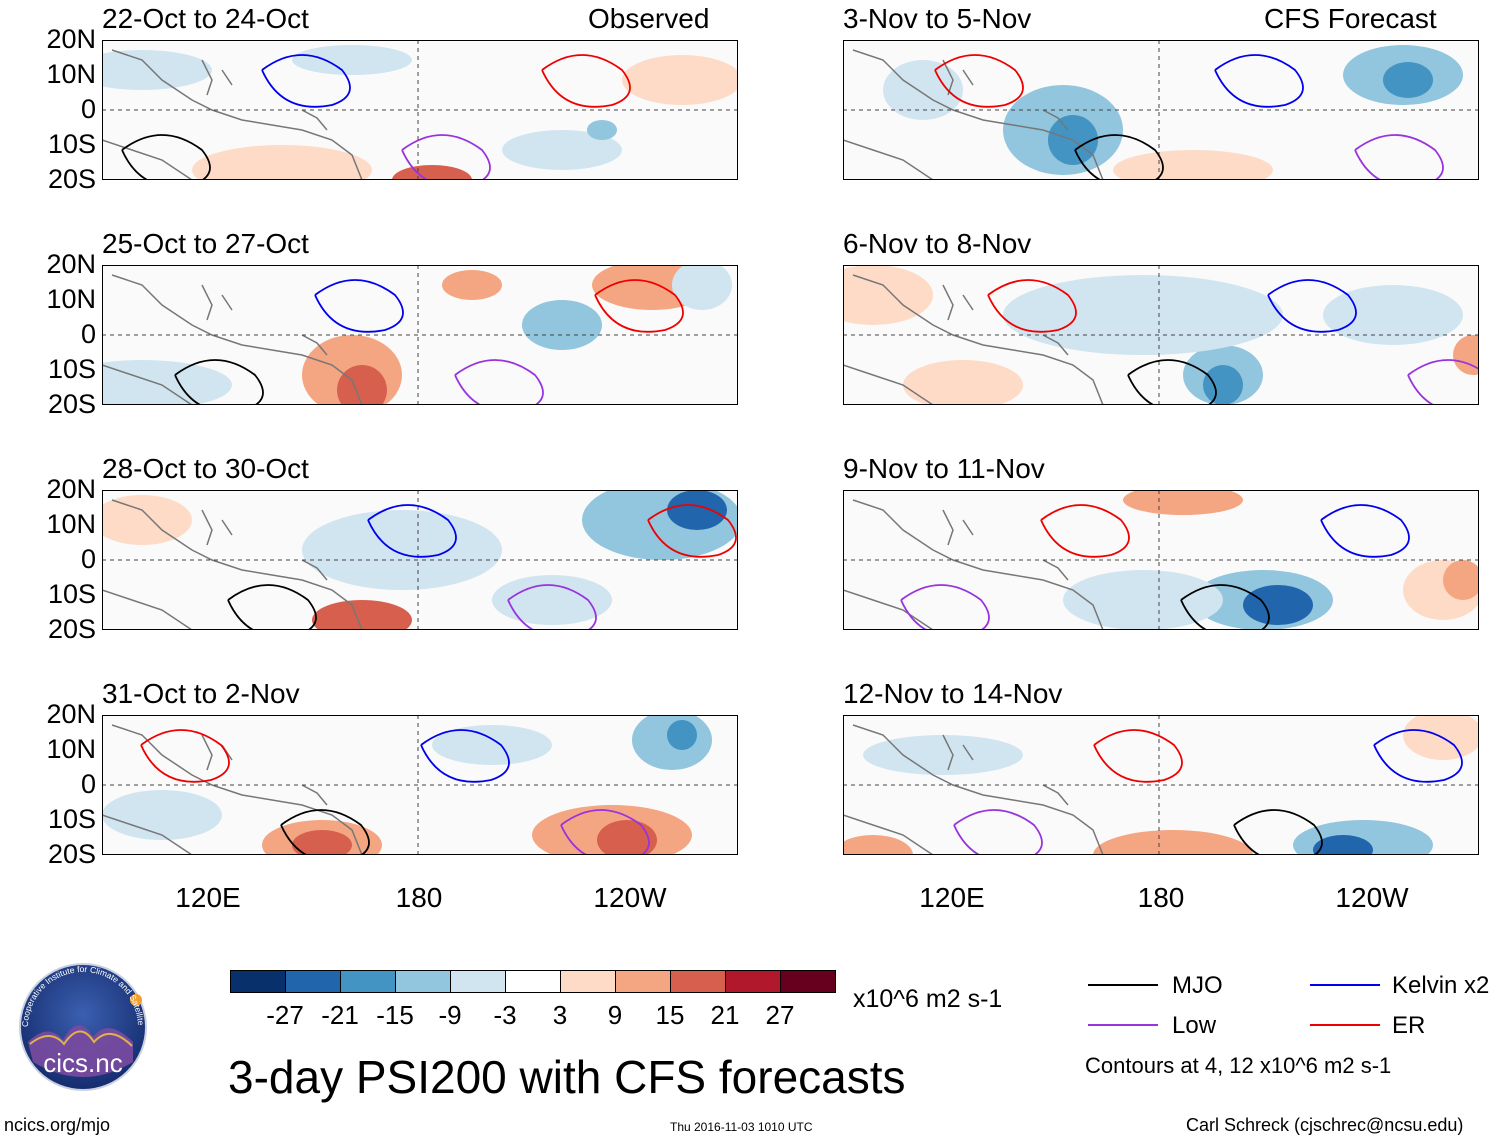 The image size is (1510, 1142). What do you see at coordinates (1345, 985) in the screenshot?
I see `legend-line-kelvin` at bounding box center [1345, 985].